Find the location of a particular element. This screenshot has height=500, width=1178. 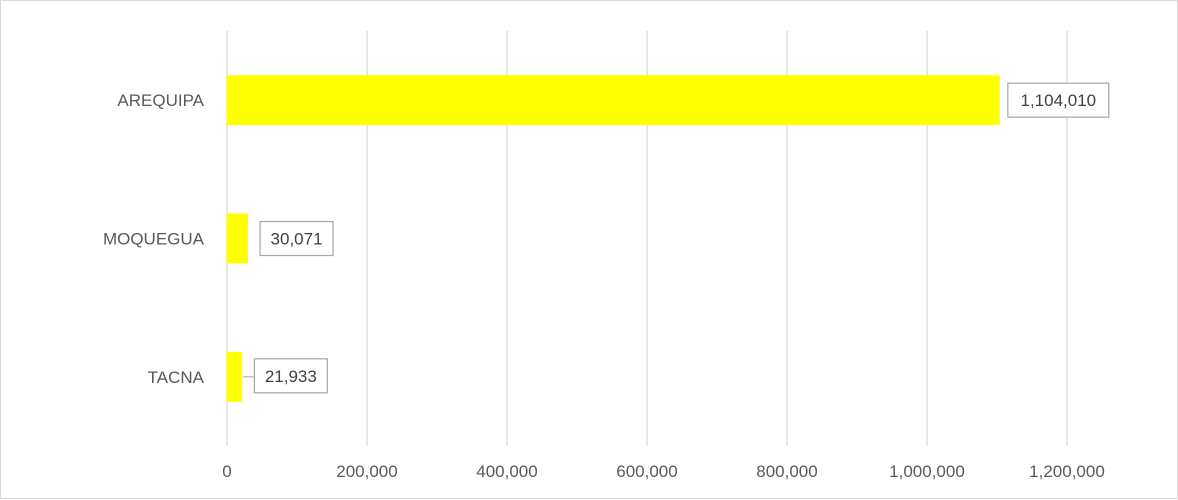

x-tick-label: 400,000 is located at coordinates (506, 471).